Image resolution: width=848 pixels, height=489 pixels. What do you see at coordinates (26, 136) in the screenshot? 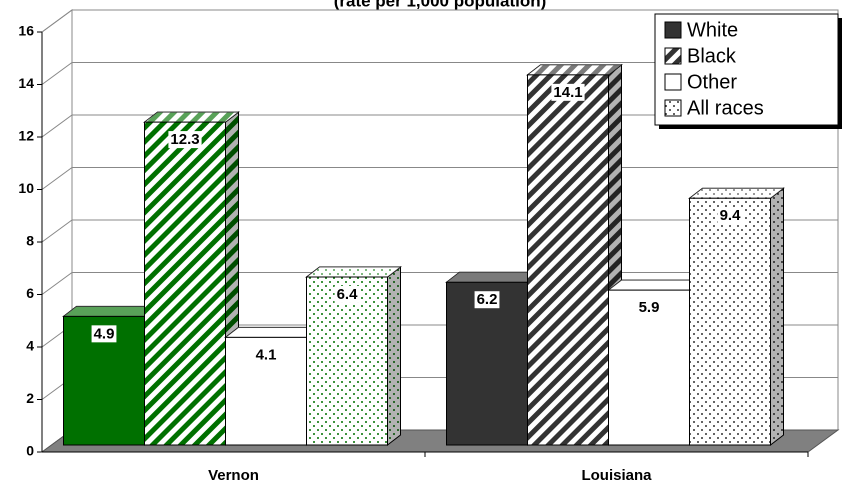
I see `y-tick-label: 12` at bounding box center [26, 136].